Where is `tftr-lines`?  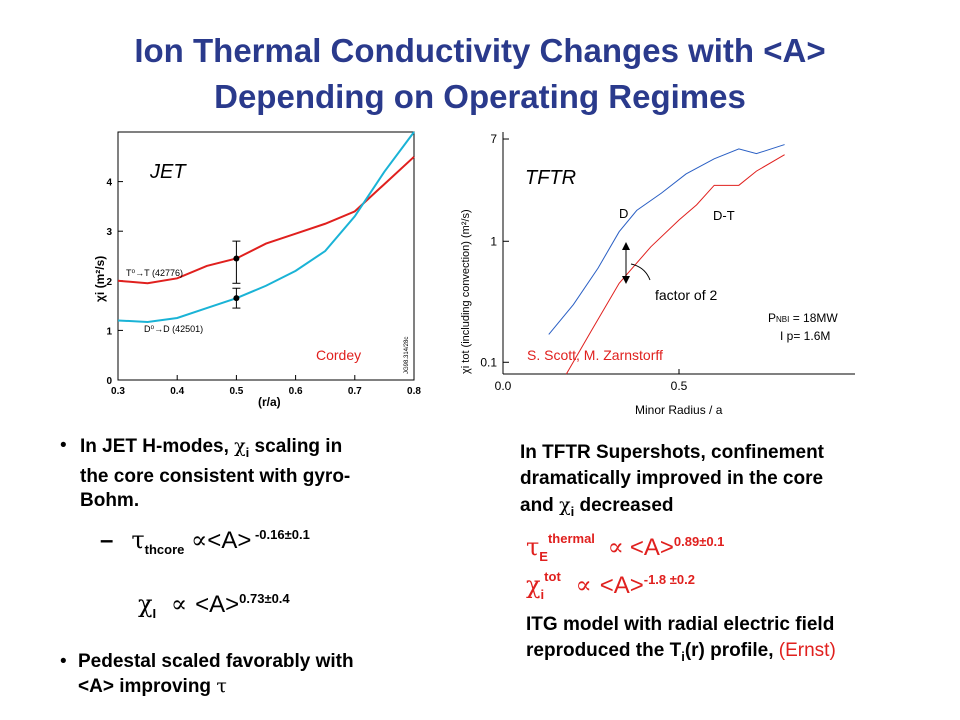
tftr-lines is located at coordinates (666, 259).